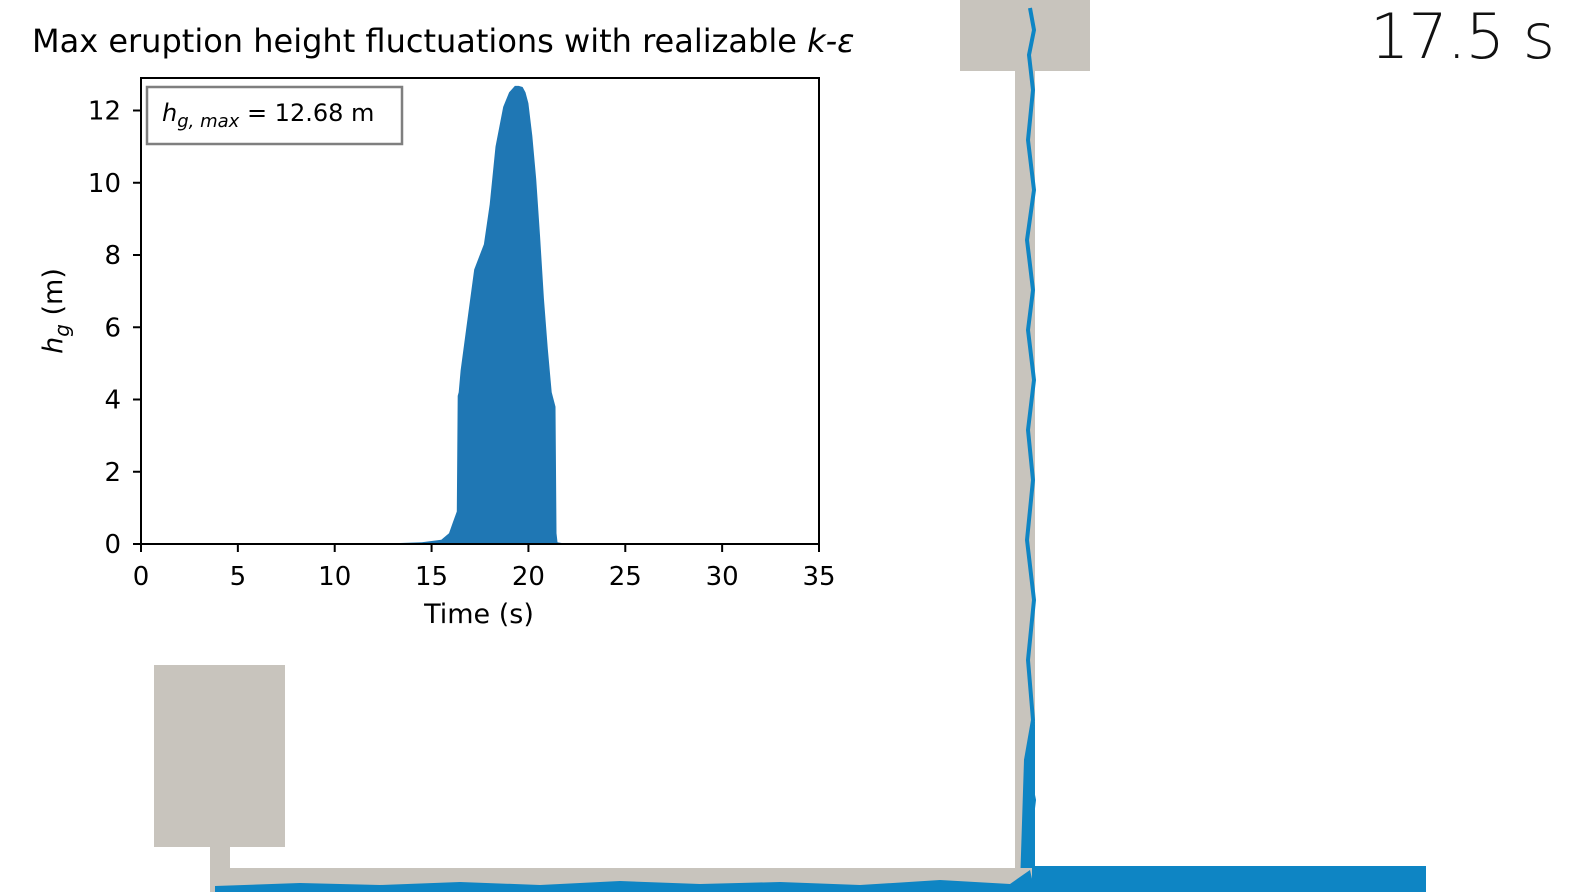 The width and height of the screenshot is (1576, 892). What do you see at coordinates (141, 577) in the screenshot?
I see `x-tick-label: 0` at bounding box center [141, 577].